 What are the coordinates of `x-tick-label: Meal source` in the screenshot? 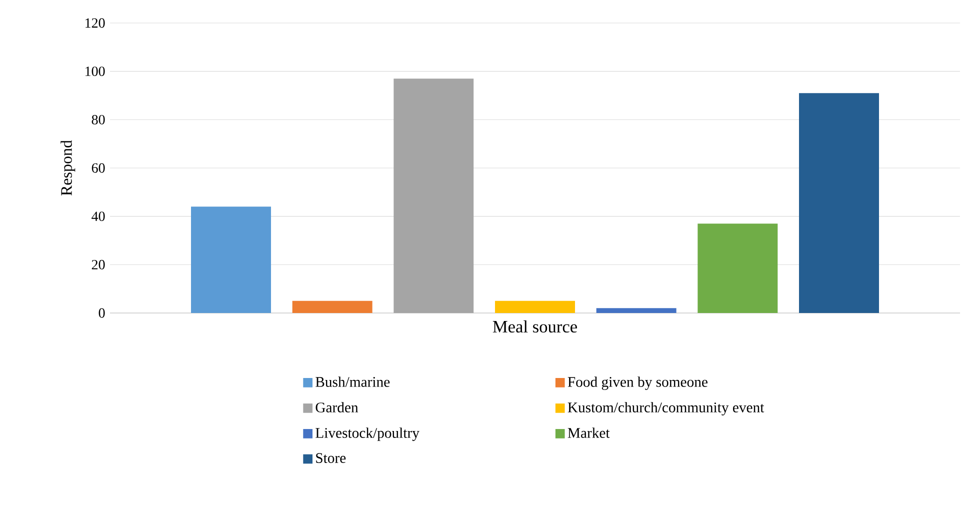 It's located at (534, 326).